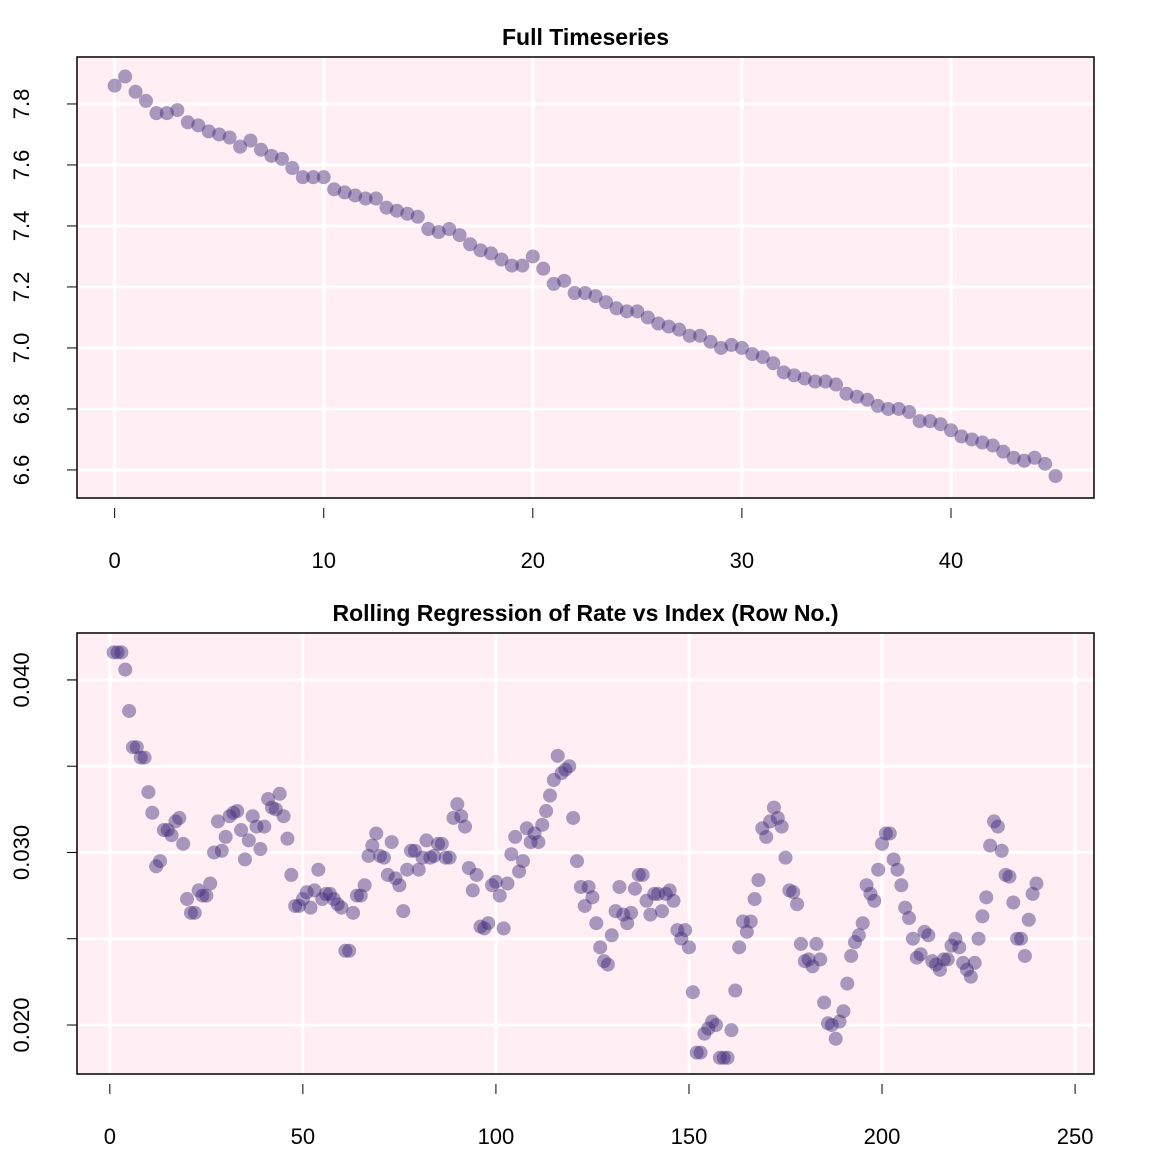  Describe the element at coordinates (21, 679) in the screenshot. I see `y-tick-label: 0.040` at that location.